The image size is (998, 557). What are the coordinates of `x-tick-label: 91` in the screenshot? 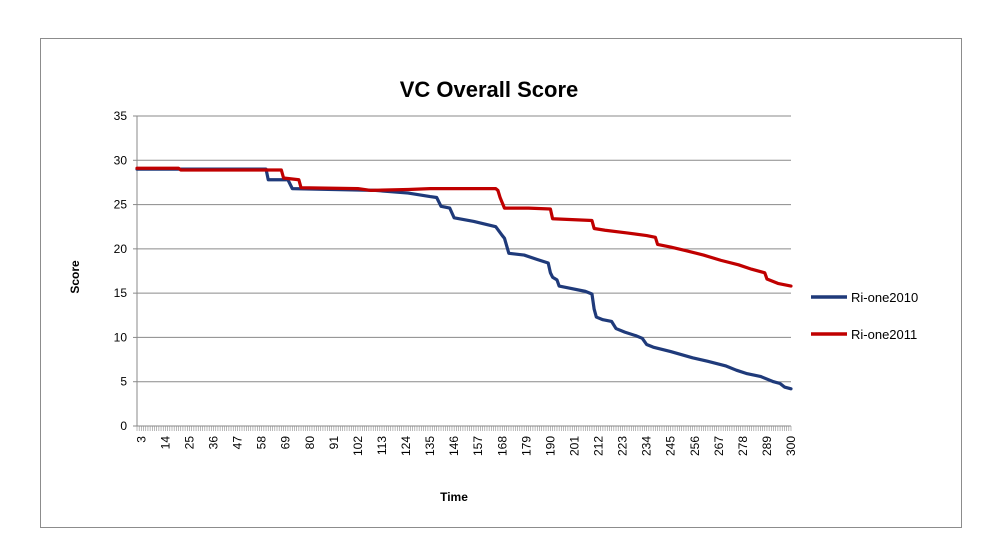 It's located at (334, 443).